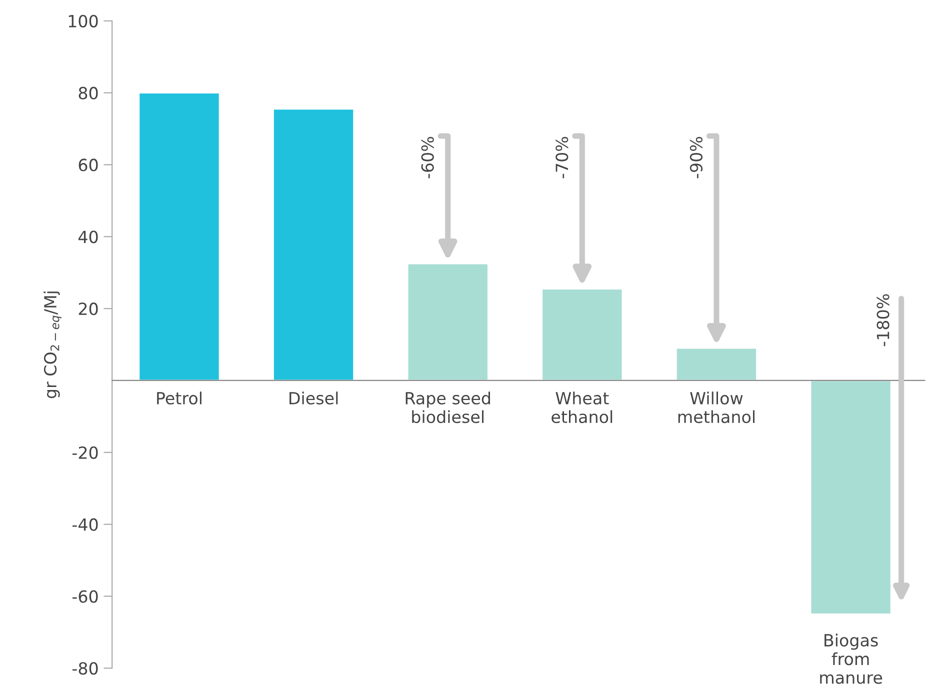 Image resolution: width=934 pixels, height=696 pixels. Describe the element at coordinates (85, 596) in the screenshot. I see `y-tick-label: -60` at that location.